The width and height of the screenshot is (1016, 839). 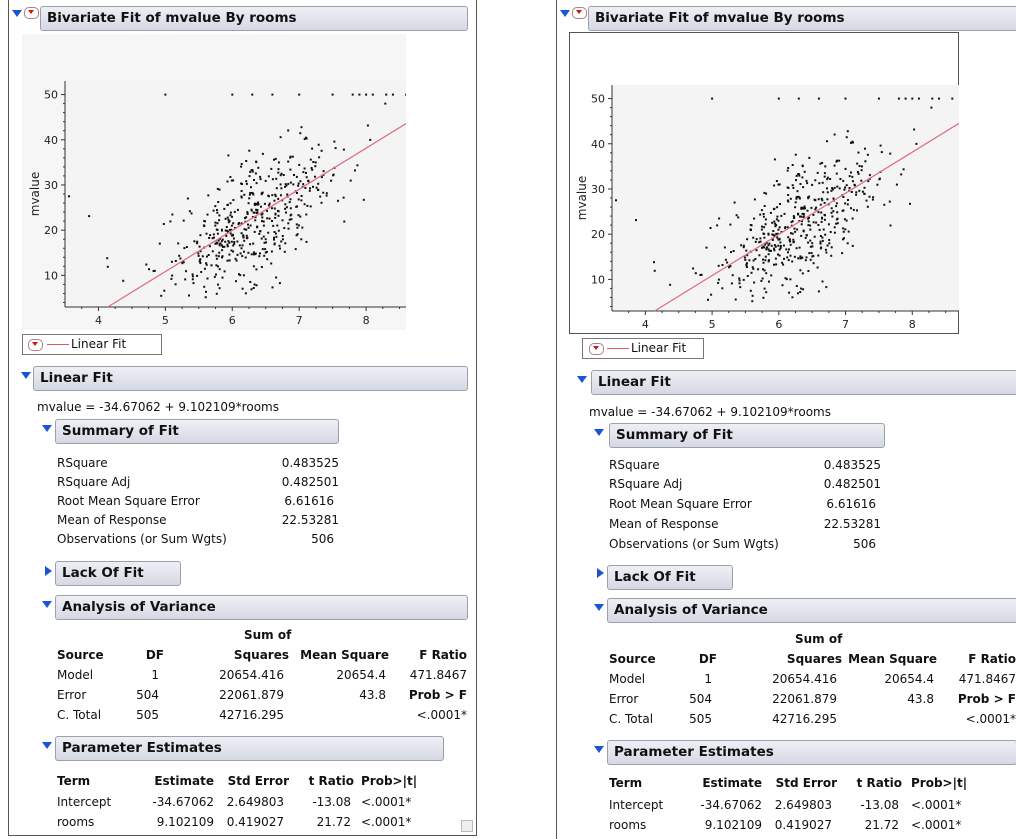 What do you see at coordinates (852, 465) in the screenshot?
I see `summary-value: 0.483525` at bounding box center [852, 465].